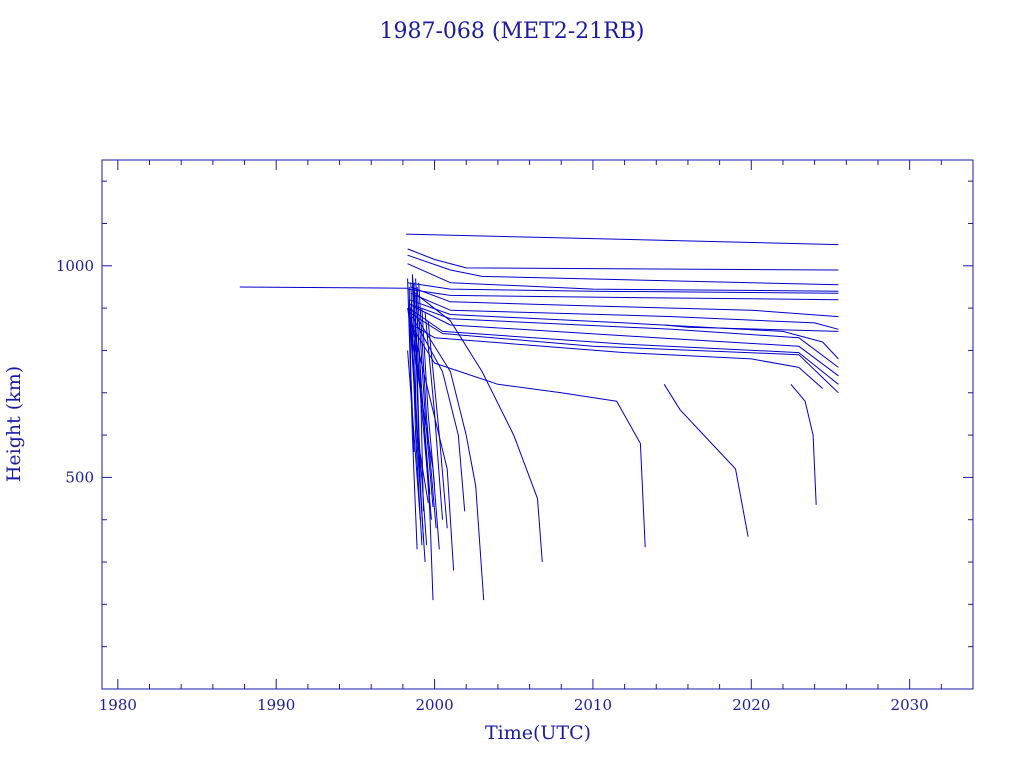  What do you see at coordinates (75, 266) in the screenshot?
I see `y-tick-label: 1000` at bounding box center [75, 266].